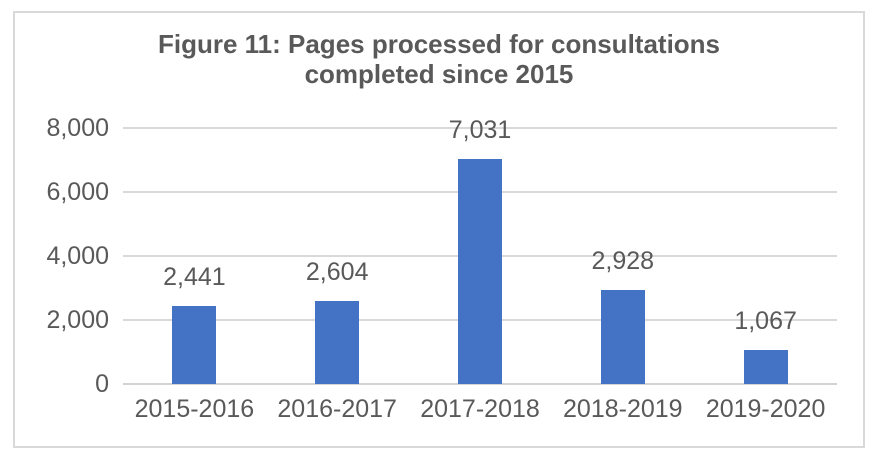 The image size is (882, 461). Describe the element at coordinates (623, 261) in the screenshot. I see `bar-value-label: 2,928` at that location.